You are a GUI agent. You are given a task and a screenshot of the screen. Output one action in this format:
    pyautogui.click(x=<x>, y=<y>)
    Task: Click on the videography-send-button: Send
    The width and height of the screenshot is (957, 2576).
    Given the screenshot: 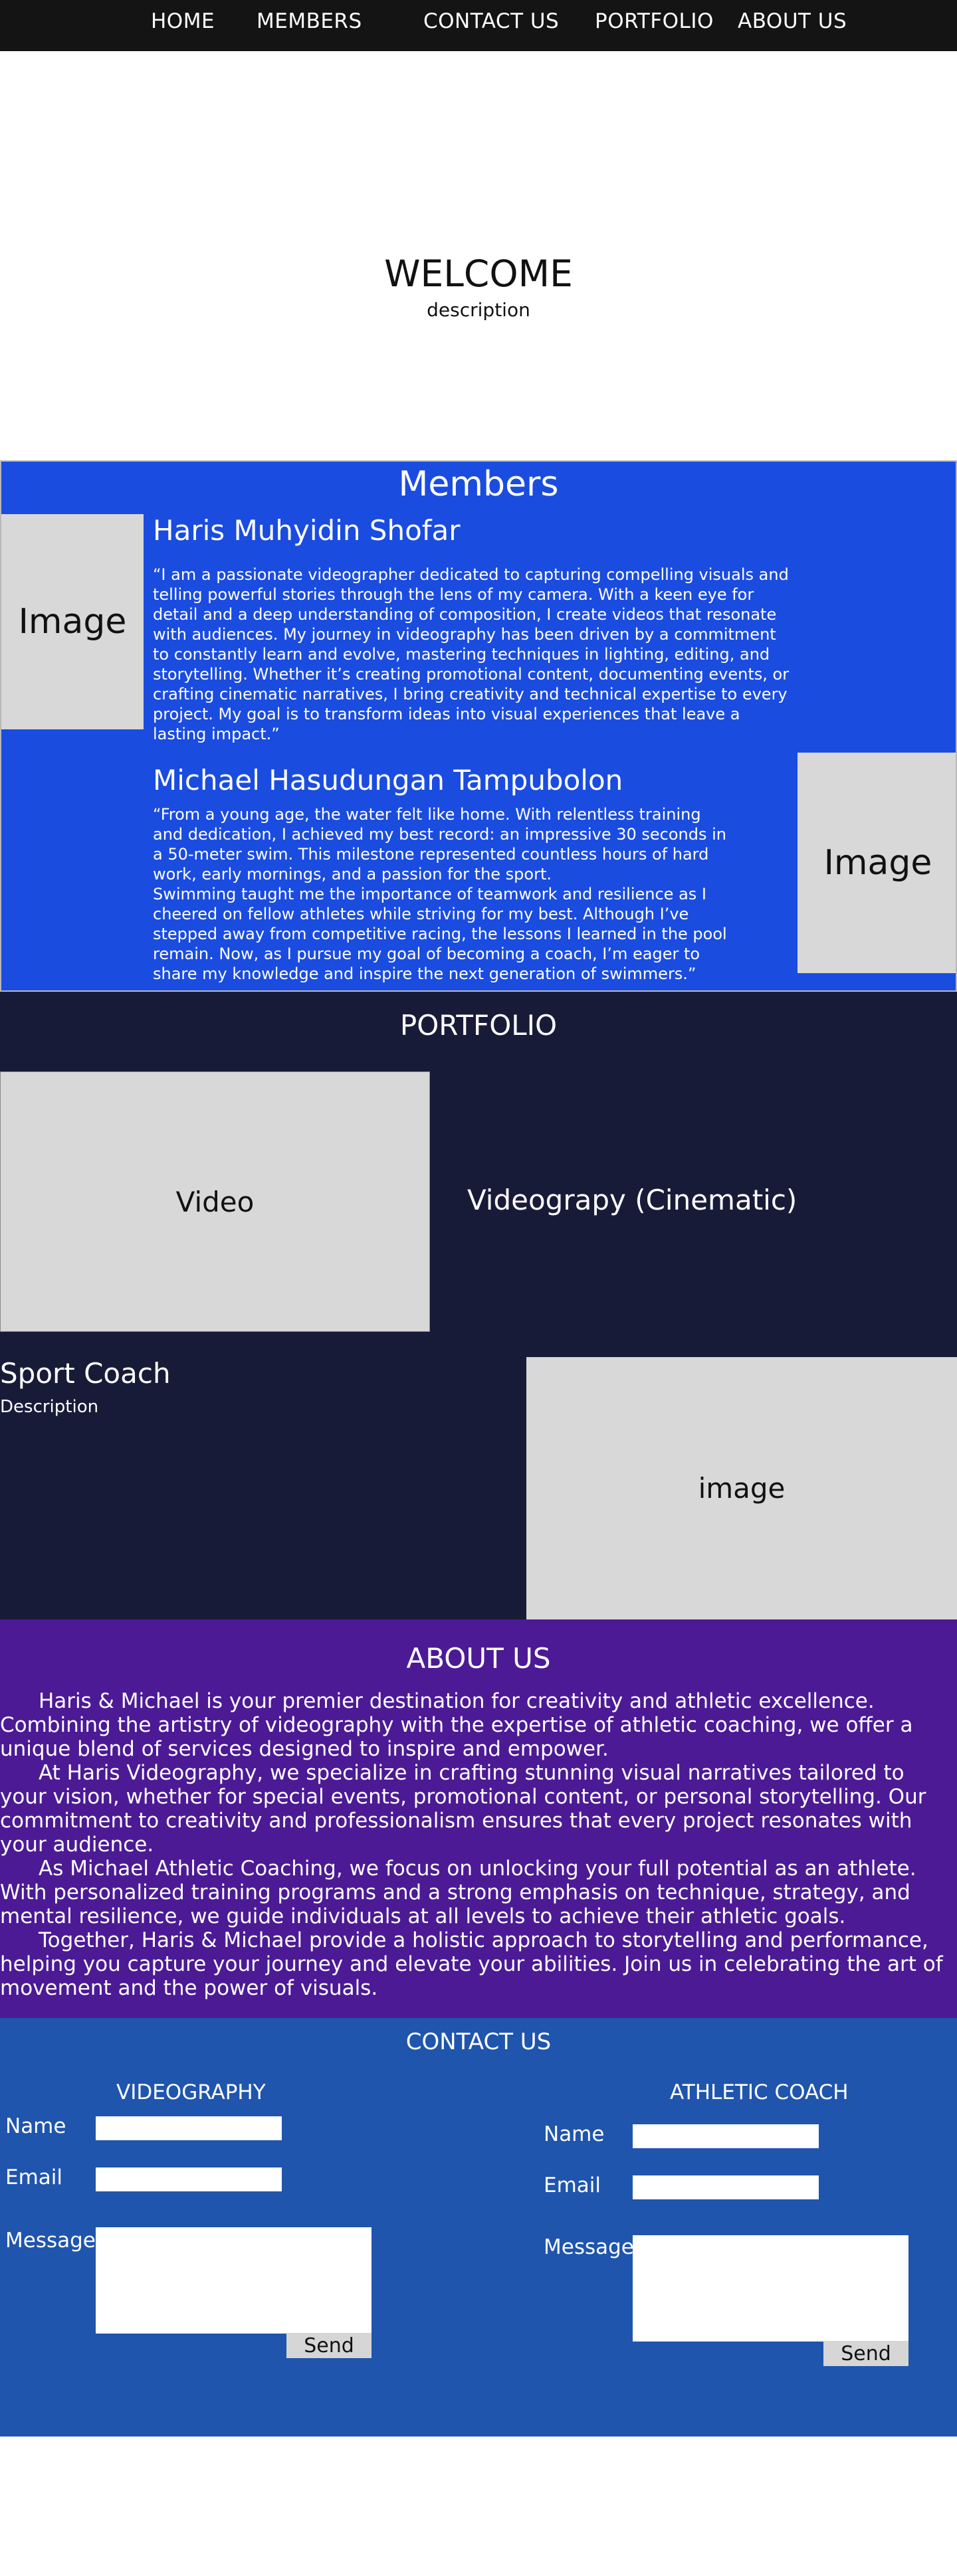 What is the action you would take?
    pyautogui.click(x=329, y=2345)
    